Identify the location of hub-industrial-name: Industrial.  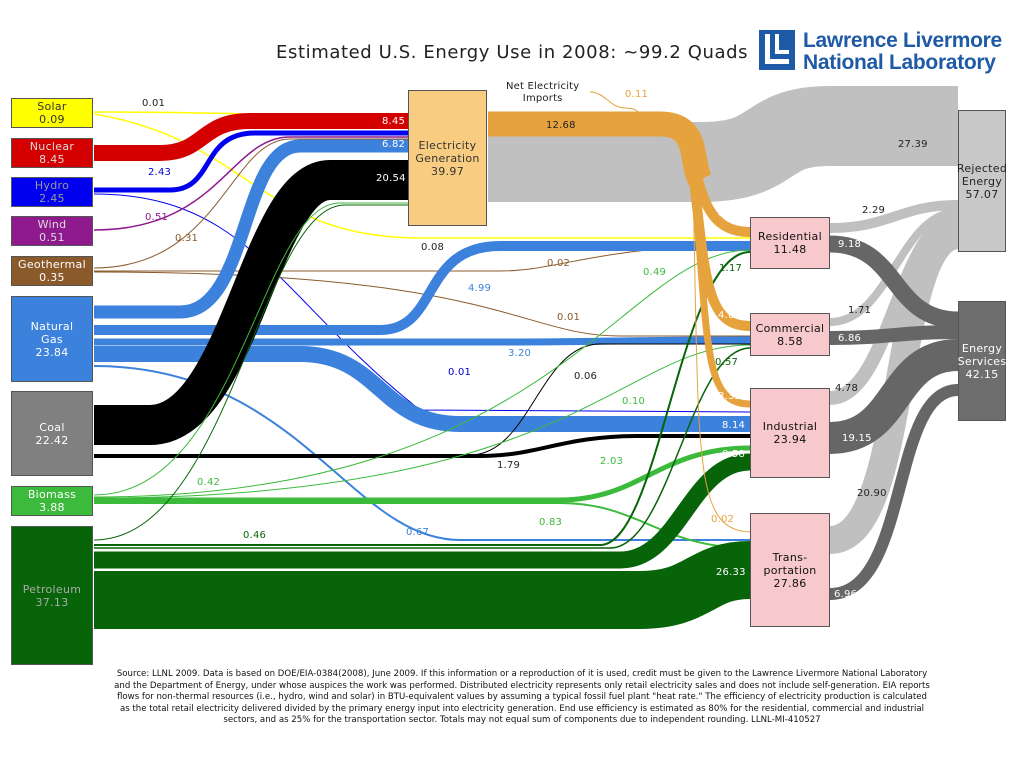
(790, 426).